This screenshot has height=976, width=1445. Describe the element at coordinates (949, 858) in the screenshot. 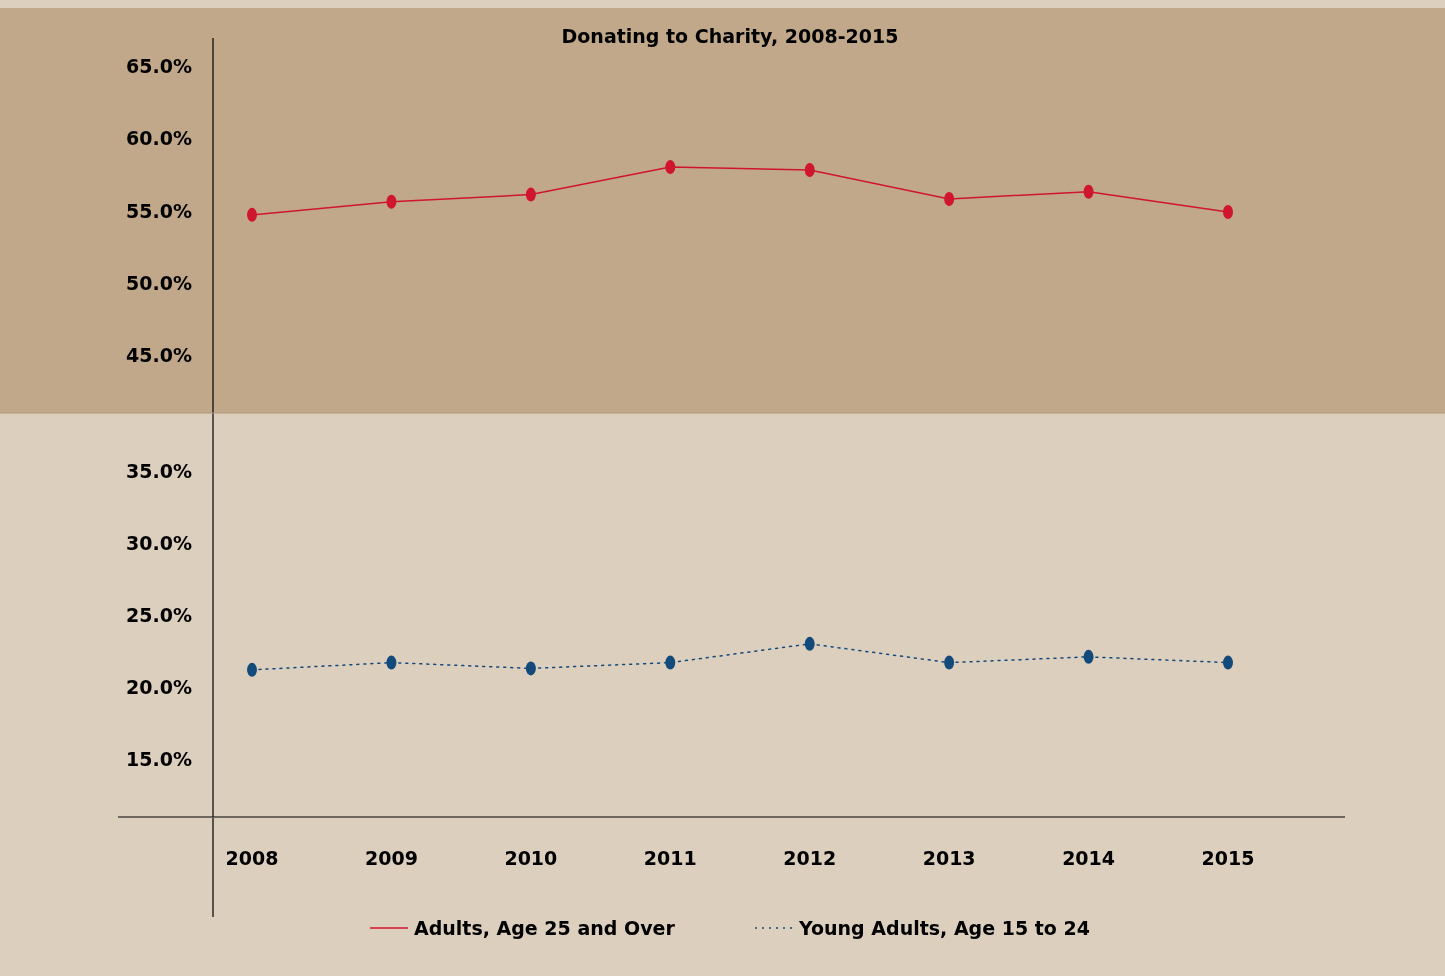

I see `x-tick-label: 2013` at that location.